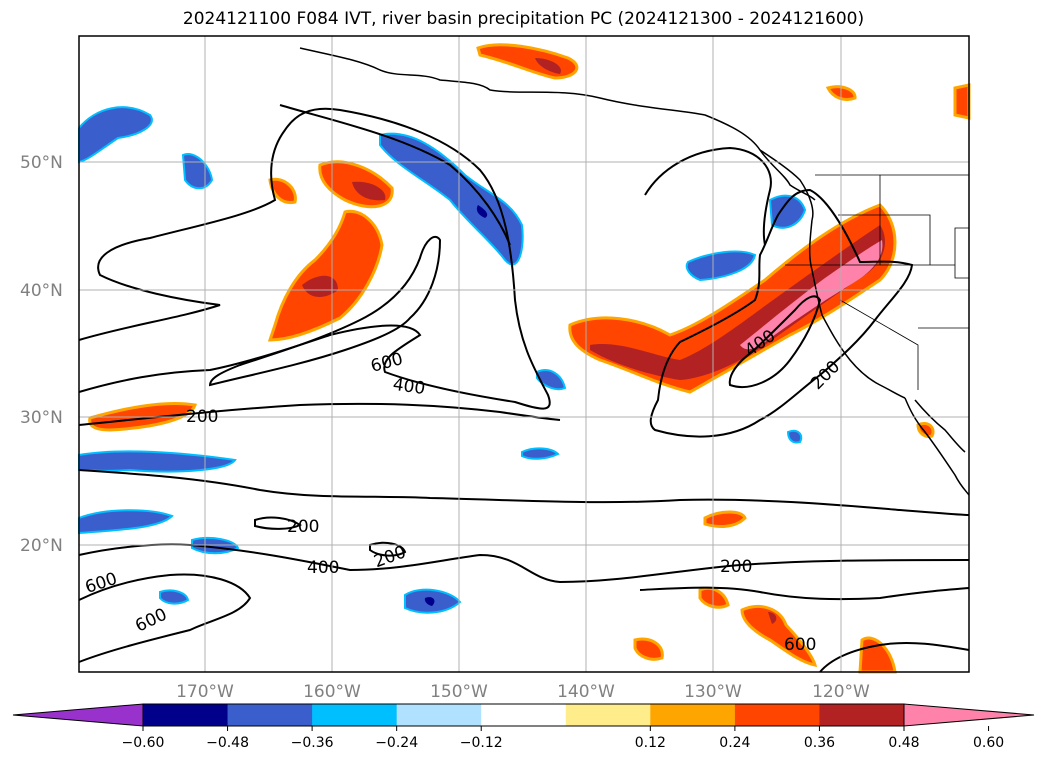  What do you see at coordinates (540, 453) in the screenshot?
I see `anomaly-negative-sub2` at bounding box center [540, 453].